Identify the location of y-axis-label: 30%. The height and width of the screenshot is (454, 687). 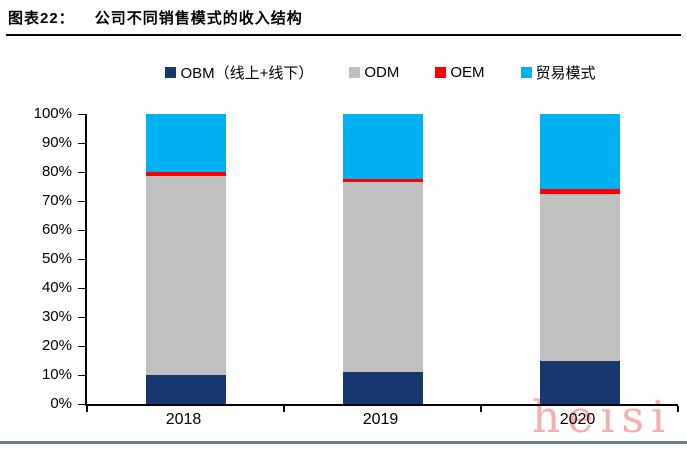
(56, 316).